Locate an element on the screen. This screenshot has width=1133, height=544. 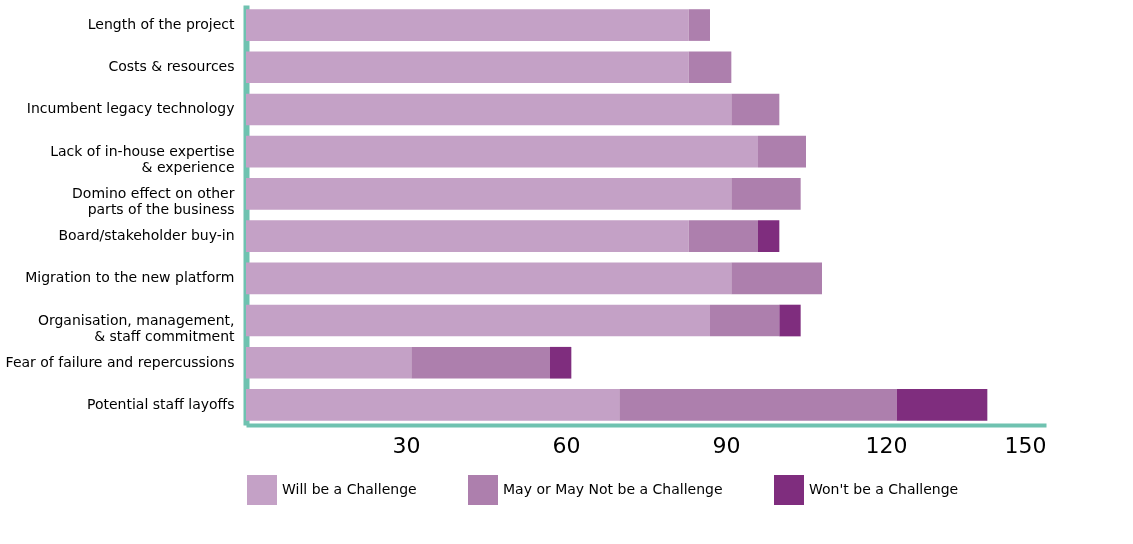
y-tick-label: Incumbent legacy technology is located at coordinates (130, 108).